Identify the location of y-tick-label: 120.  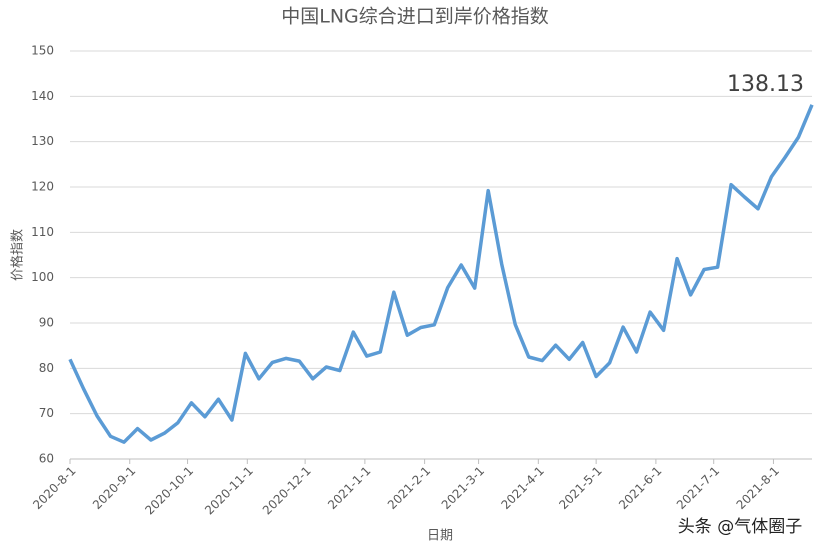
(42, 187).